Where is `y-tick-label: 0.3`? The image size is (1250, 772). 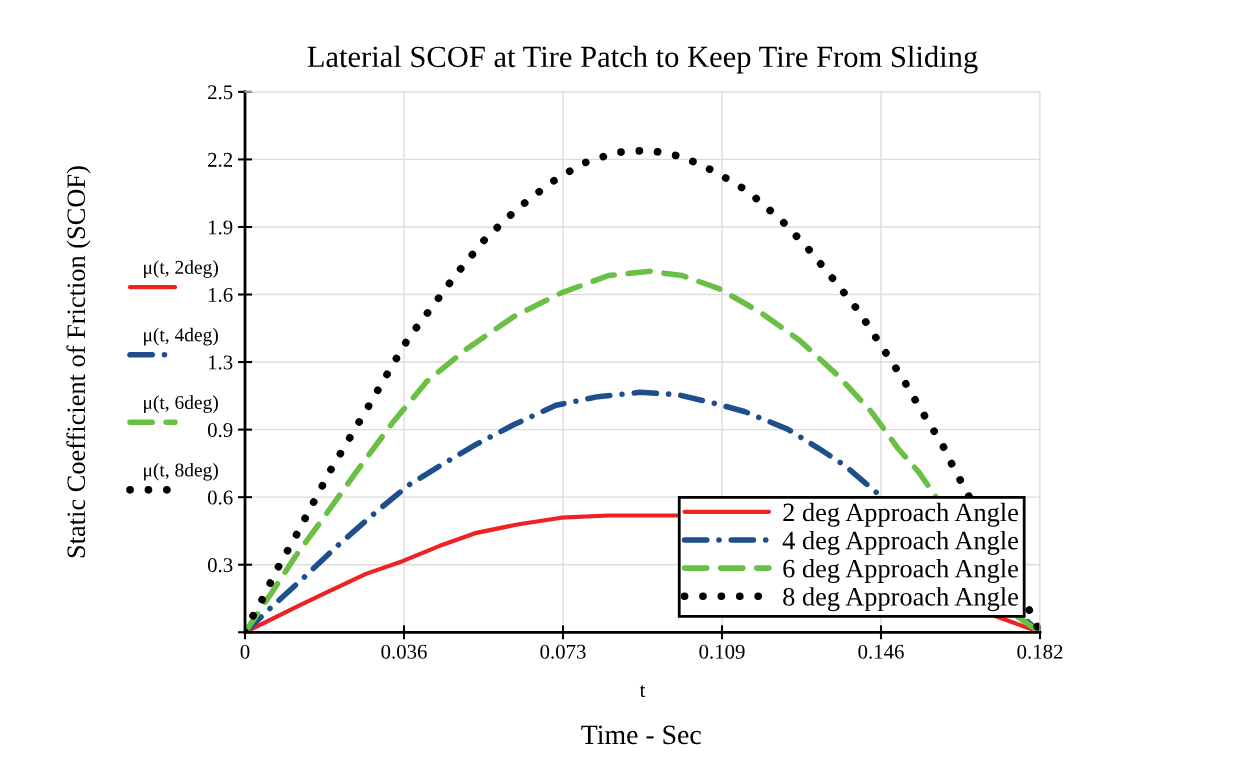
y-tick-label: 0.3 is located at coordinates (220, 565).